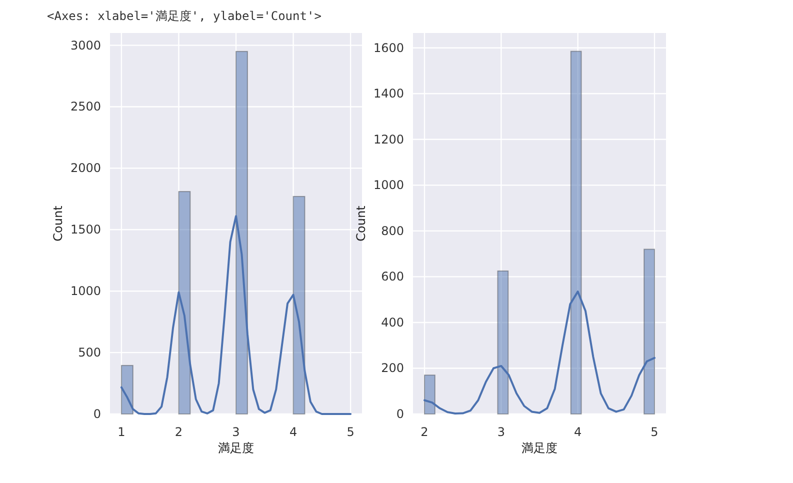 This screenshot has width=793, height=483. Describe the element at coordinates (85, 107) in the screenshot. I see `y-tick-label: 2500` at that location.